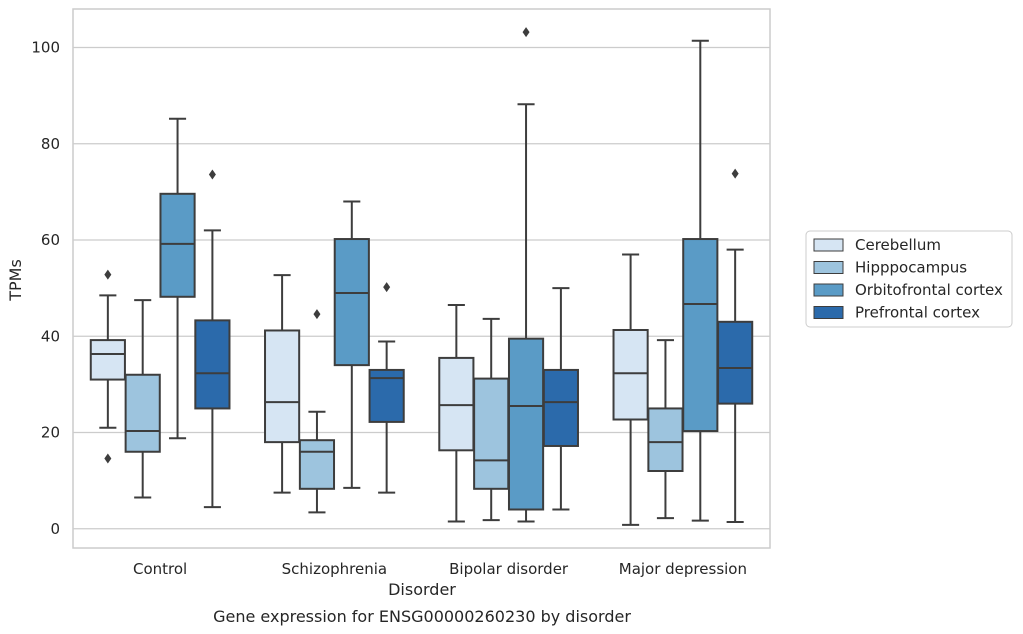 The height and width of the screenshot is (634, 1023). Describe the element at coordinates (509, 569) in the screenshot. I see `x-tick-label: Bipolar disorder` at that location.